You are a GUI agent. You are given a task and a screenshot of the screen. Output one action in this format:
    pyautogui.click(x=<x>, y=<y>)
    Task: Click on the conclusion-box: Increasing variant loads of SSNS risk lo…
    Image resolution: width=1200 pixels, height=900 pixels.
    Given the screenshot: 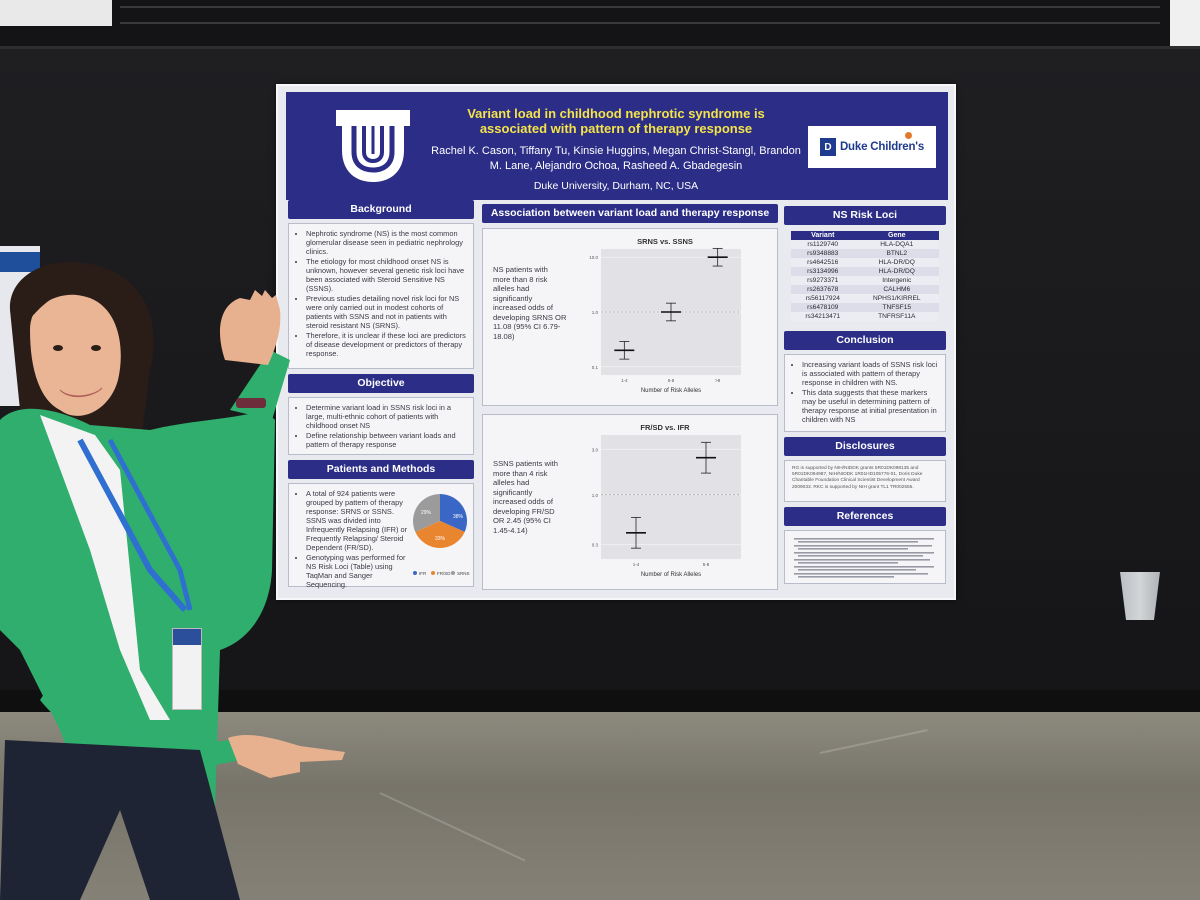 What is the action you would take?
    pyautogui.click(x=865, y=393)
    